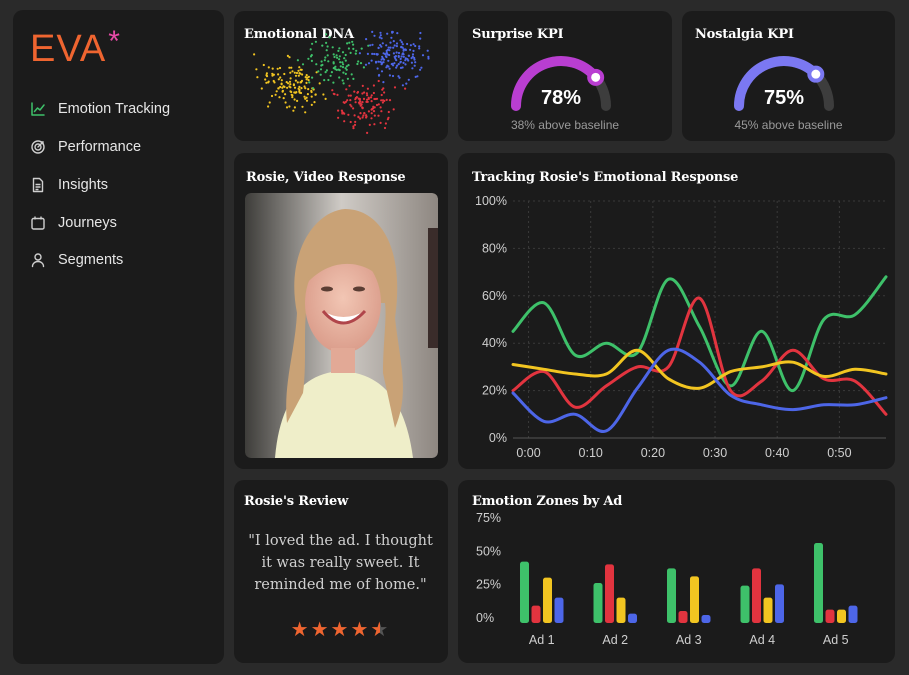 Image resolution: width=909 pixels, height=675 pixels. Describe the element at coordinates (542, 640) in the screenshot. I see `x-tick-label: Ad 1` at that location.